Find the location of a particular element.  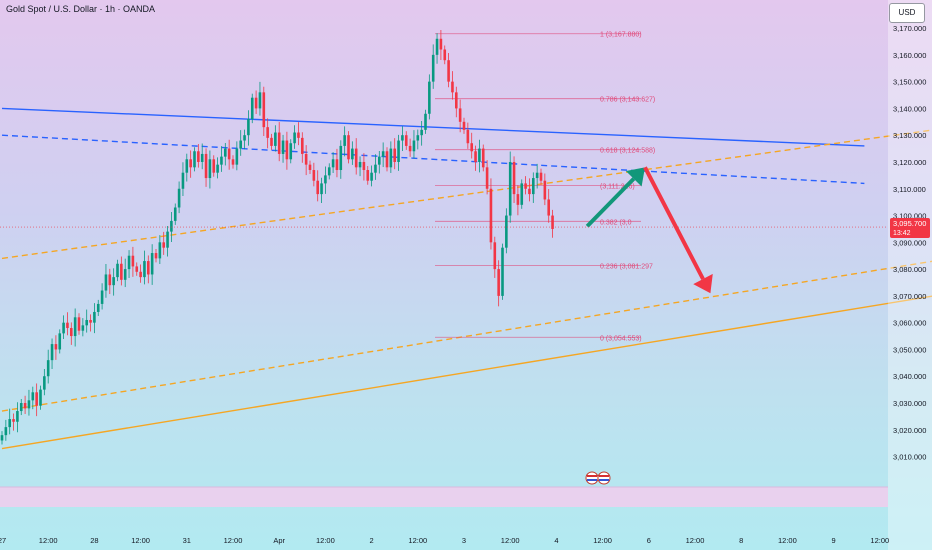

fib-level-label: (3,111.216) is located at coordinates (617, 187).